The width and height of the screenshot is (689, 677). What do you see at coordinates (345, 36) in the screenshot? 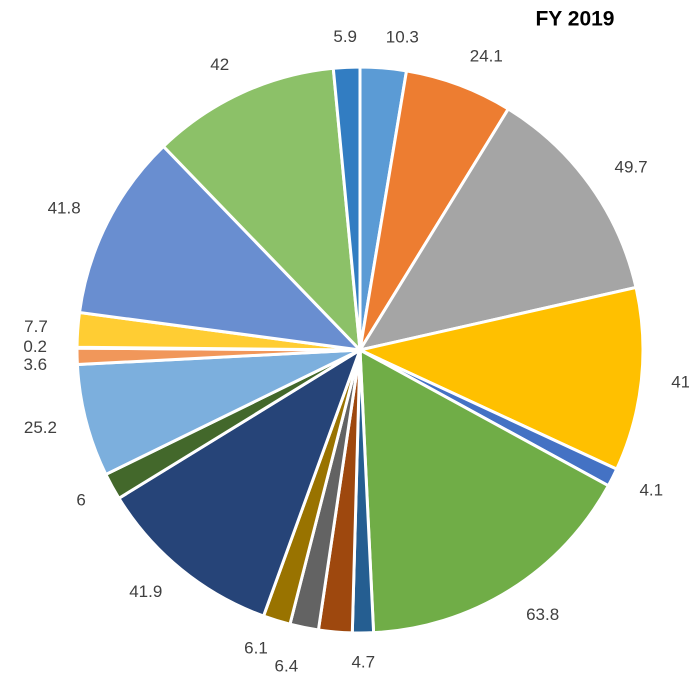
I see `data-label: 5.9` at bounding box center [345, 36].